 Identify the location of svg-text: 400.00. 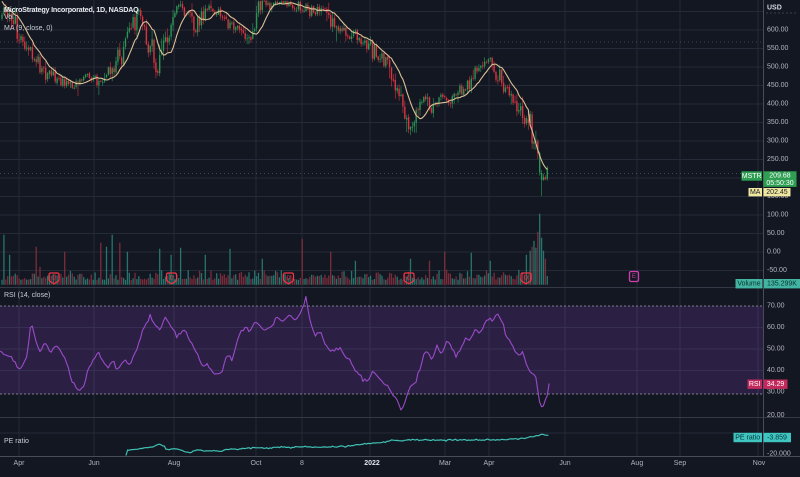
(778, 104).